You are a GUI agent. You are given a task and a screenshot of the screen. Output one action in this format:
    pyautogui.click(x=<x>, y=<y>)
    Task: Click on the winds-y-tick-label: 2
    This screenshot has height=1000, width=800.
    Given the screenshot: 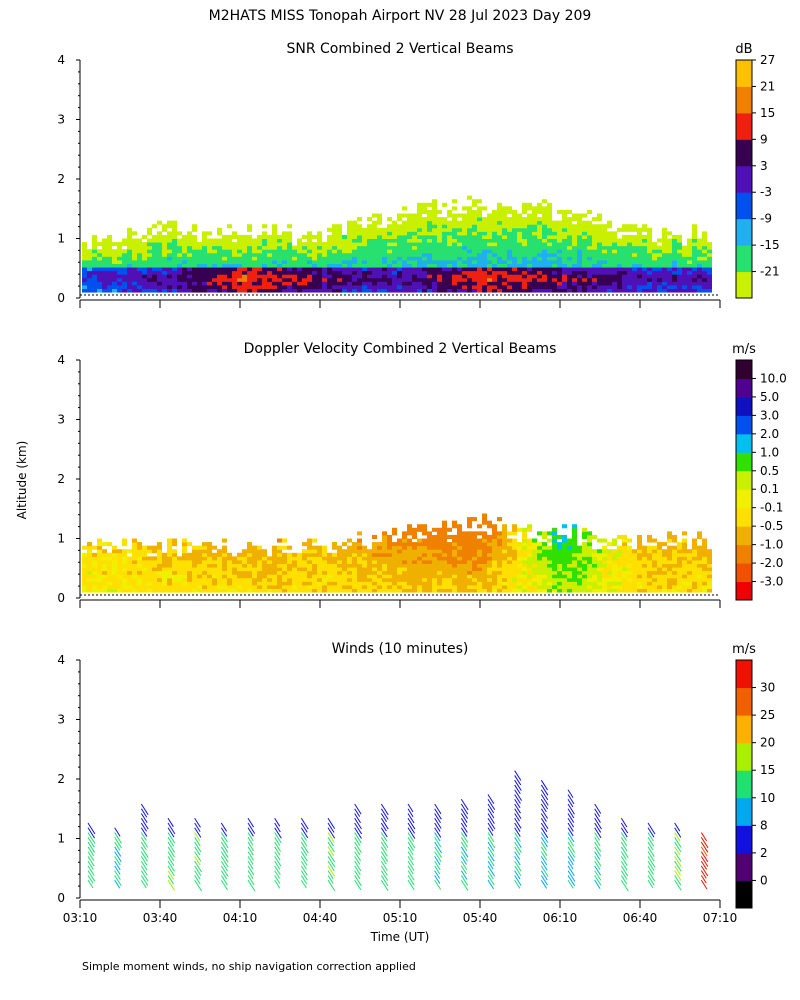 What is the action you would take?
    pyautogui.click(x=61, y=779)
    